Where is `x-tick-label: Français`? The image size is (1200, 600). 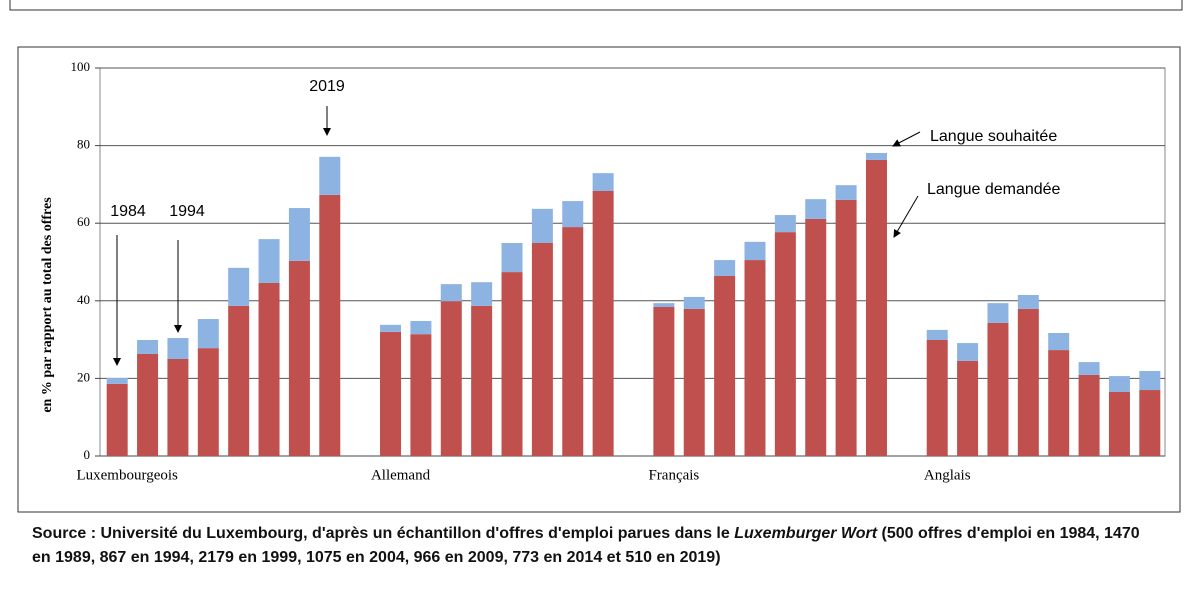 x-tick-label: Français is located at coordinates (673, 475).